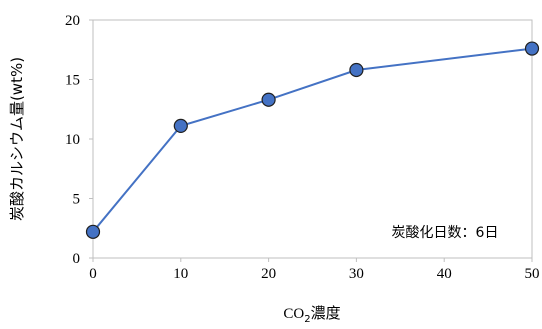 The image size is (542, 329). Describe the element at coordinates (17, 139) in the screenshot. I see `y-axis-label: 炭酸カルシウム量(wt%)` at that location.